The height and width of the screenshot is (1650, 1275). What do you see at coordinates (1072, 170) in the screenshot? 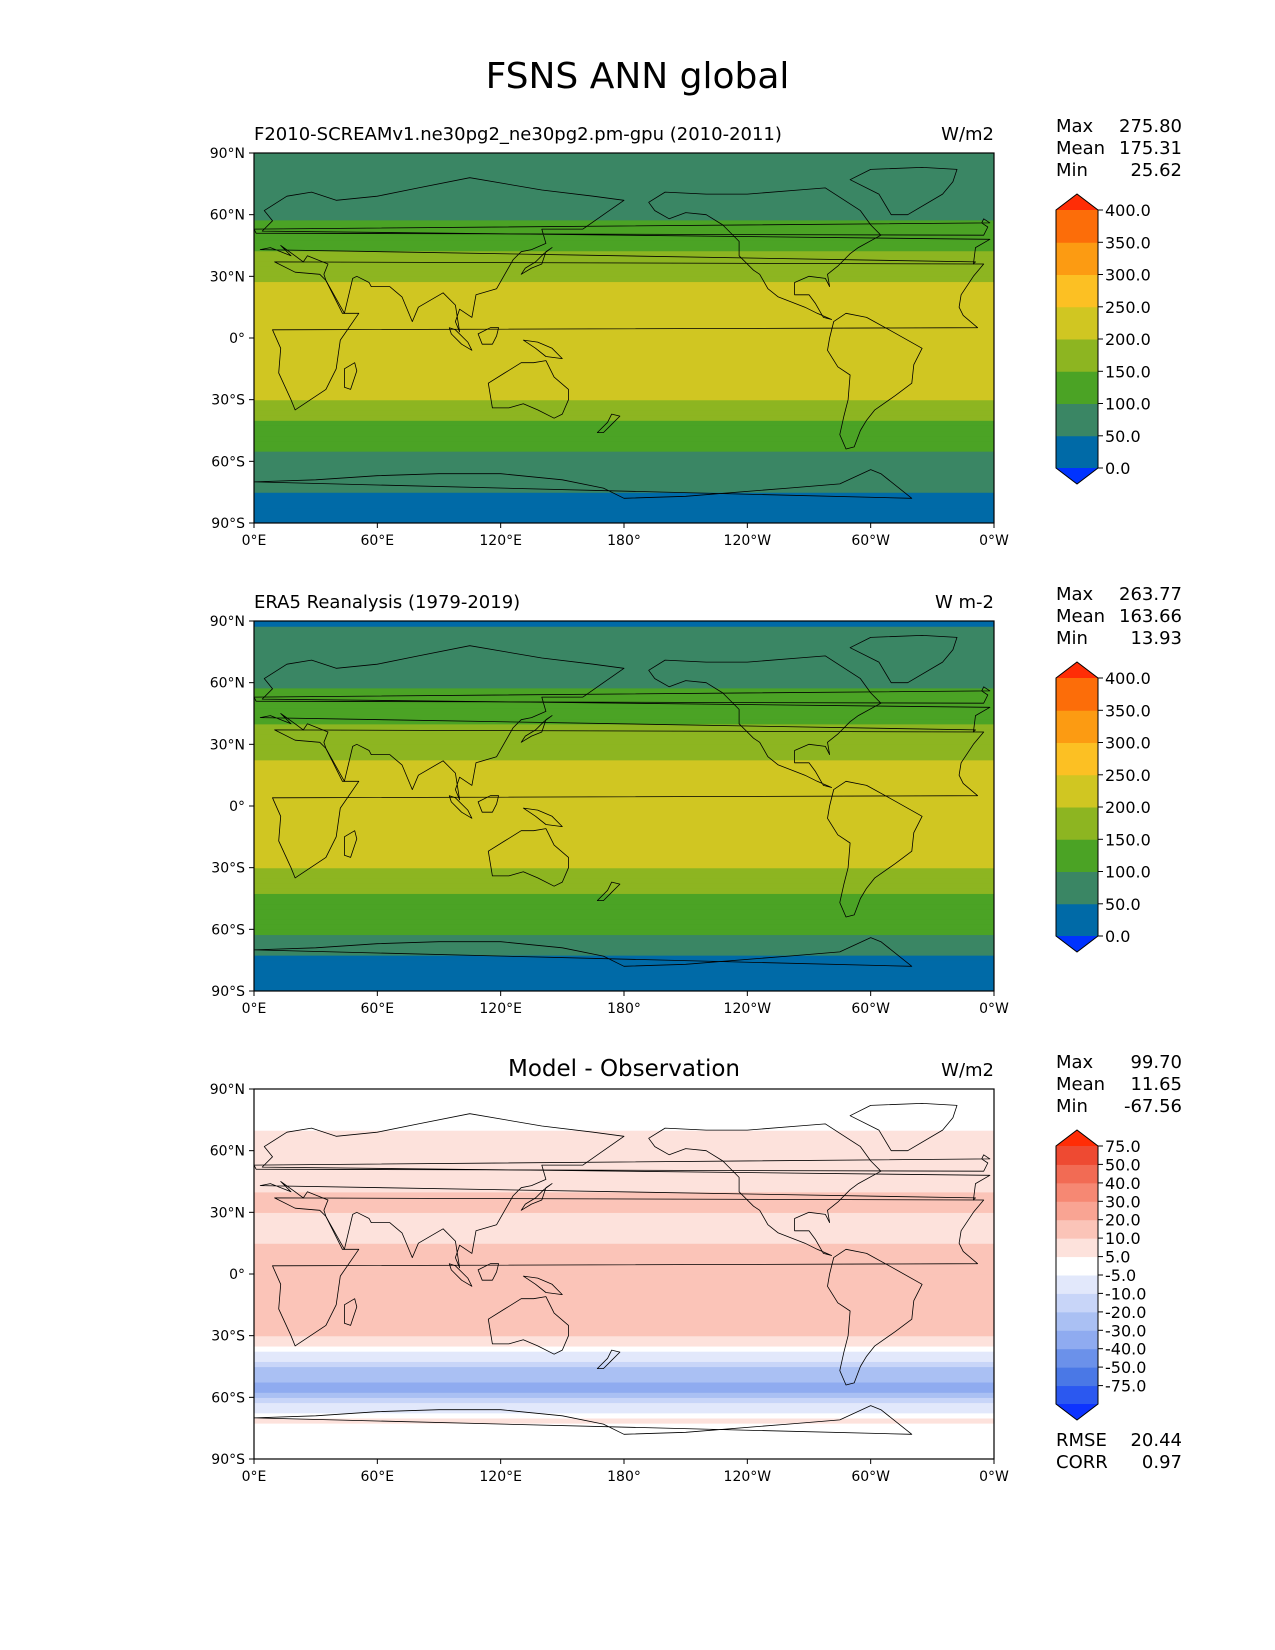
I see `stat-label-min: Min` at bounding box center [1072, 170].